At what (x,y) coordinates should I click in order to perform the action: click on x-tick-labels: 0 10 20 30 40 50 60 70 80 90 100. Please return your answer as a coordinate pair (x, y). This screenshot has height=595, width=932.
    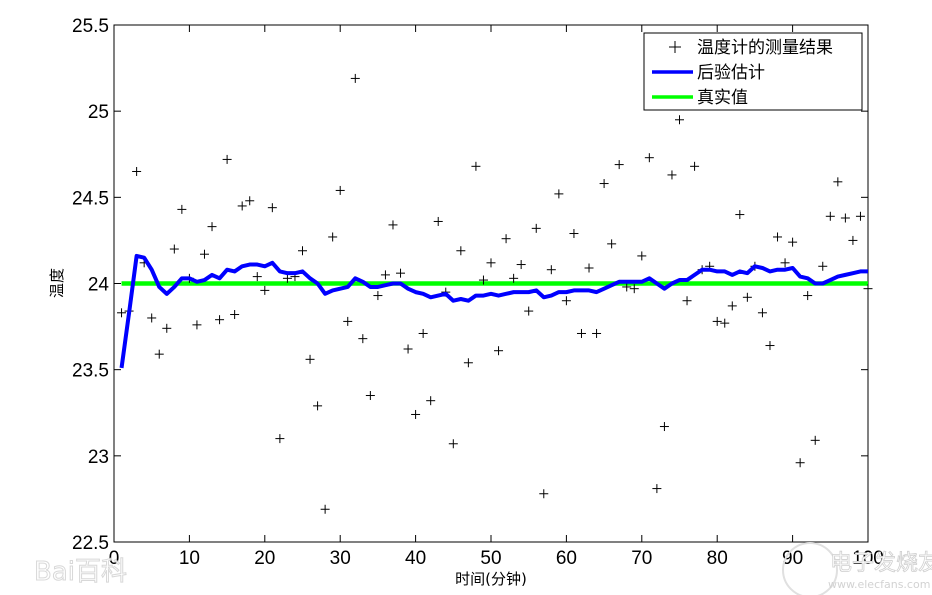
    Looking at the image, I should click on (496, 558).